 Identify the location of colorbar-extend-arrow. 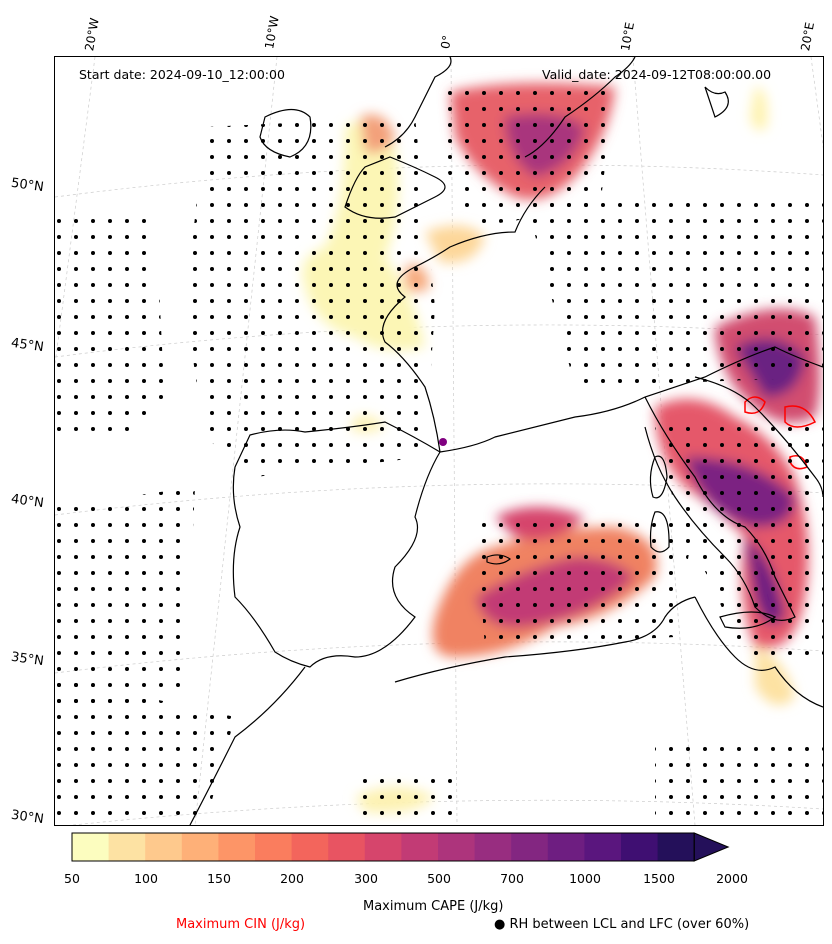
(711, 847).